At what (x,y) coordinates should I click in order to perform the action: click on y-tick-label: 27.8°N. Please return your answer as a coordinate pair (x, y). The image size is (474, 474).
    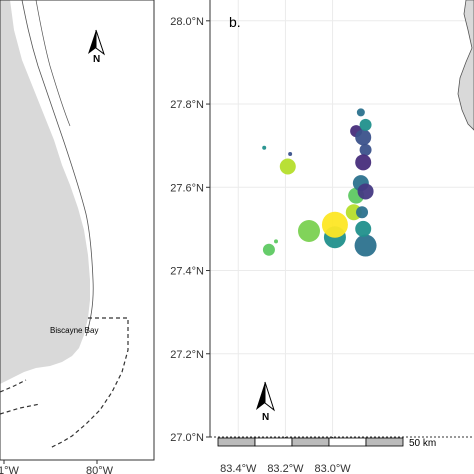
    Looking at the image, I should click on (187, 105).